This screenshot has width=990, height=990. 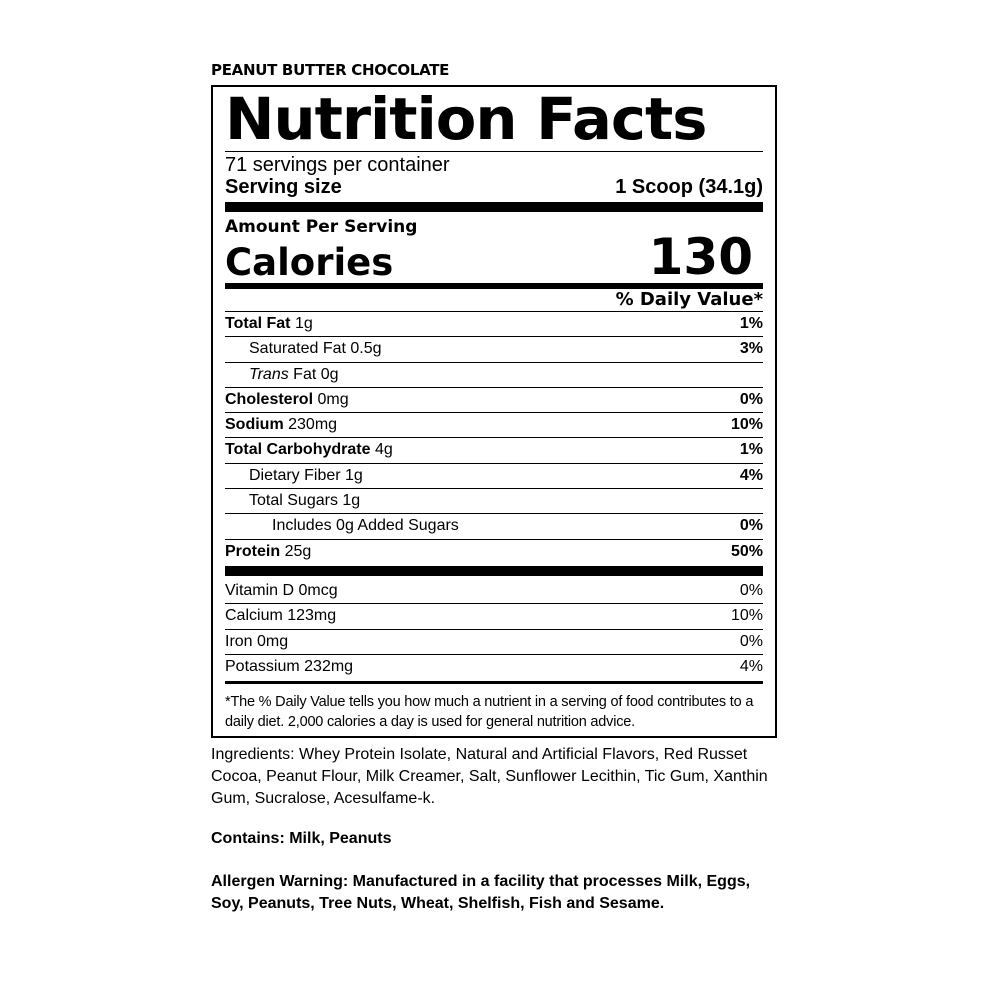 What do you see at coordinates (746, 425) in the screenshot?
I see `nutrient-dv: 10%` at bounding box center [746, 425].